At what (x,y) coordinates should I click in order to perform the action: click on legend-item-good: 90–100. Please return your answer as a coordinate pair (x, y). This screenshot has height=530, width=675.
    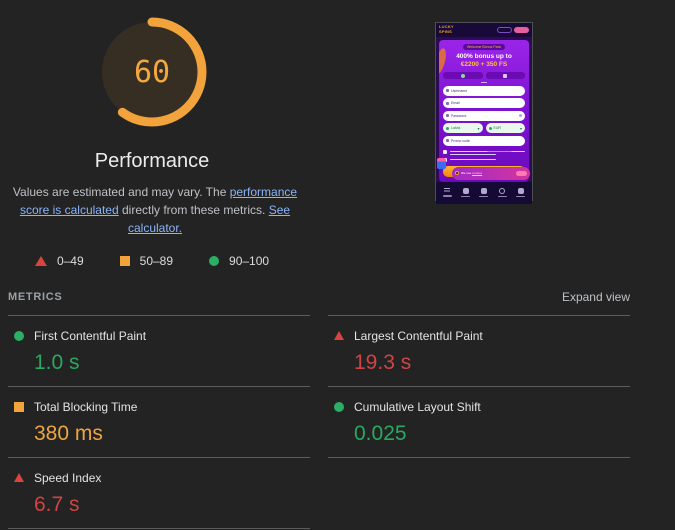
    Looking at the image, I should click on (239, 261).